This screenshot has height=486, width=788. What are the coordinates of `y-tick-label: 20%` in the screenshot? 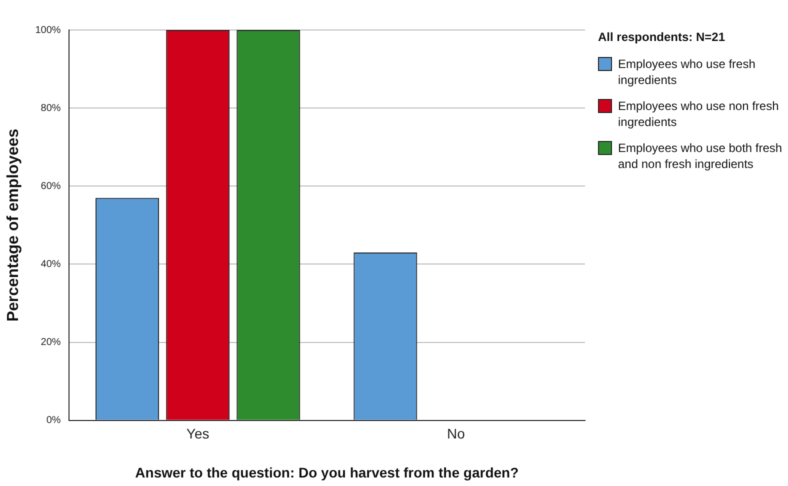 It's located at (50, 342).